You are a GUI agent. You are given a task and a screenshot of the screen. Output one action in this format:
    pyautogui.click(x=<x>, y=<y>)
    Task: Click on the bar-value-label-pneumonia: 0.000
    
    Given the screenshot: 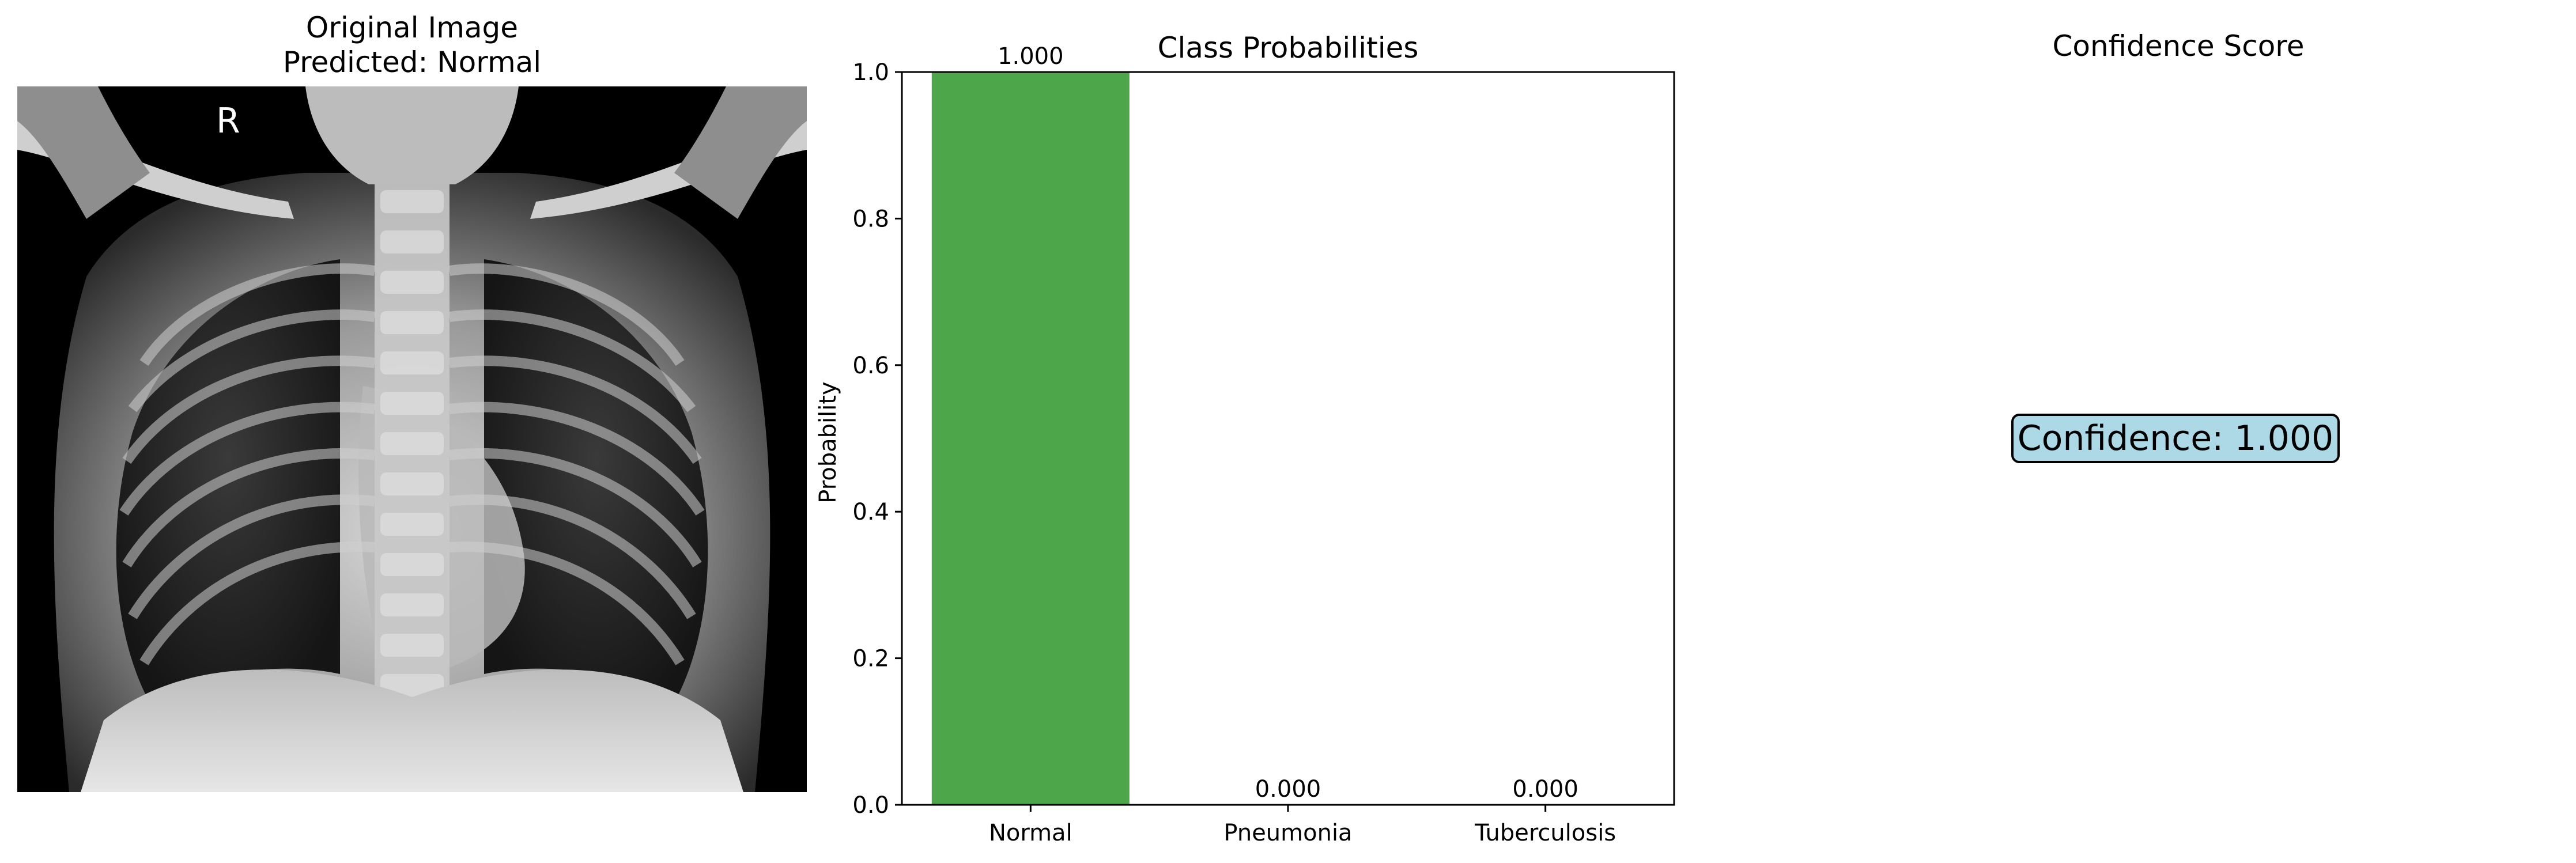 What is the action you would take?
    pyautogui.click(x=1288, y=789)
    